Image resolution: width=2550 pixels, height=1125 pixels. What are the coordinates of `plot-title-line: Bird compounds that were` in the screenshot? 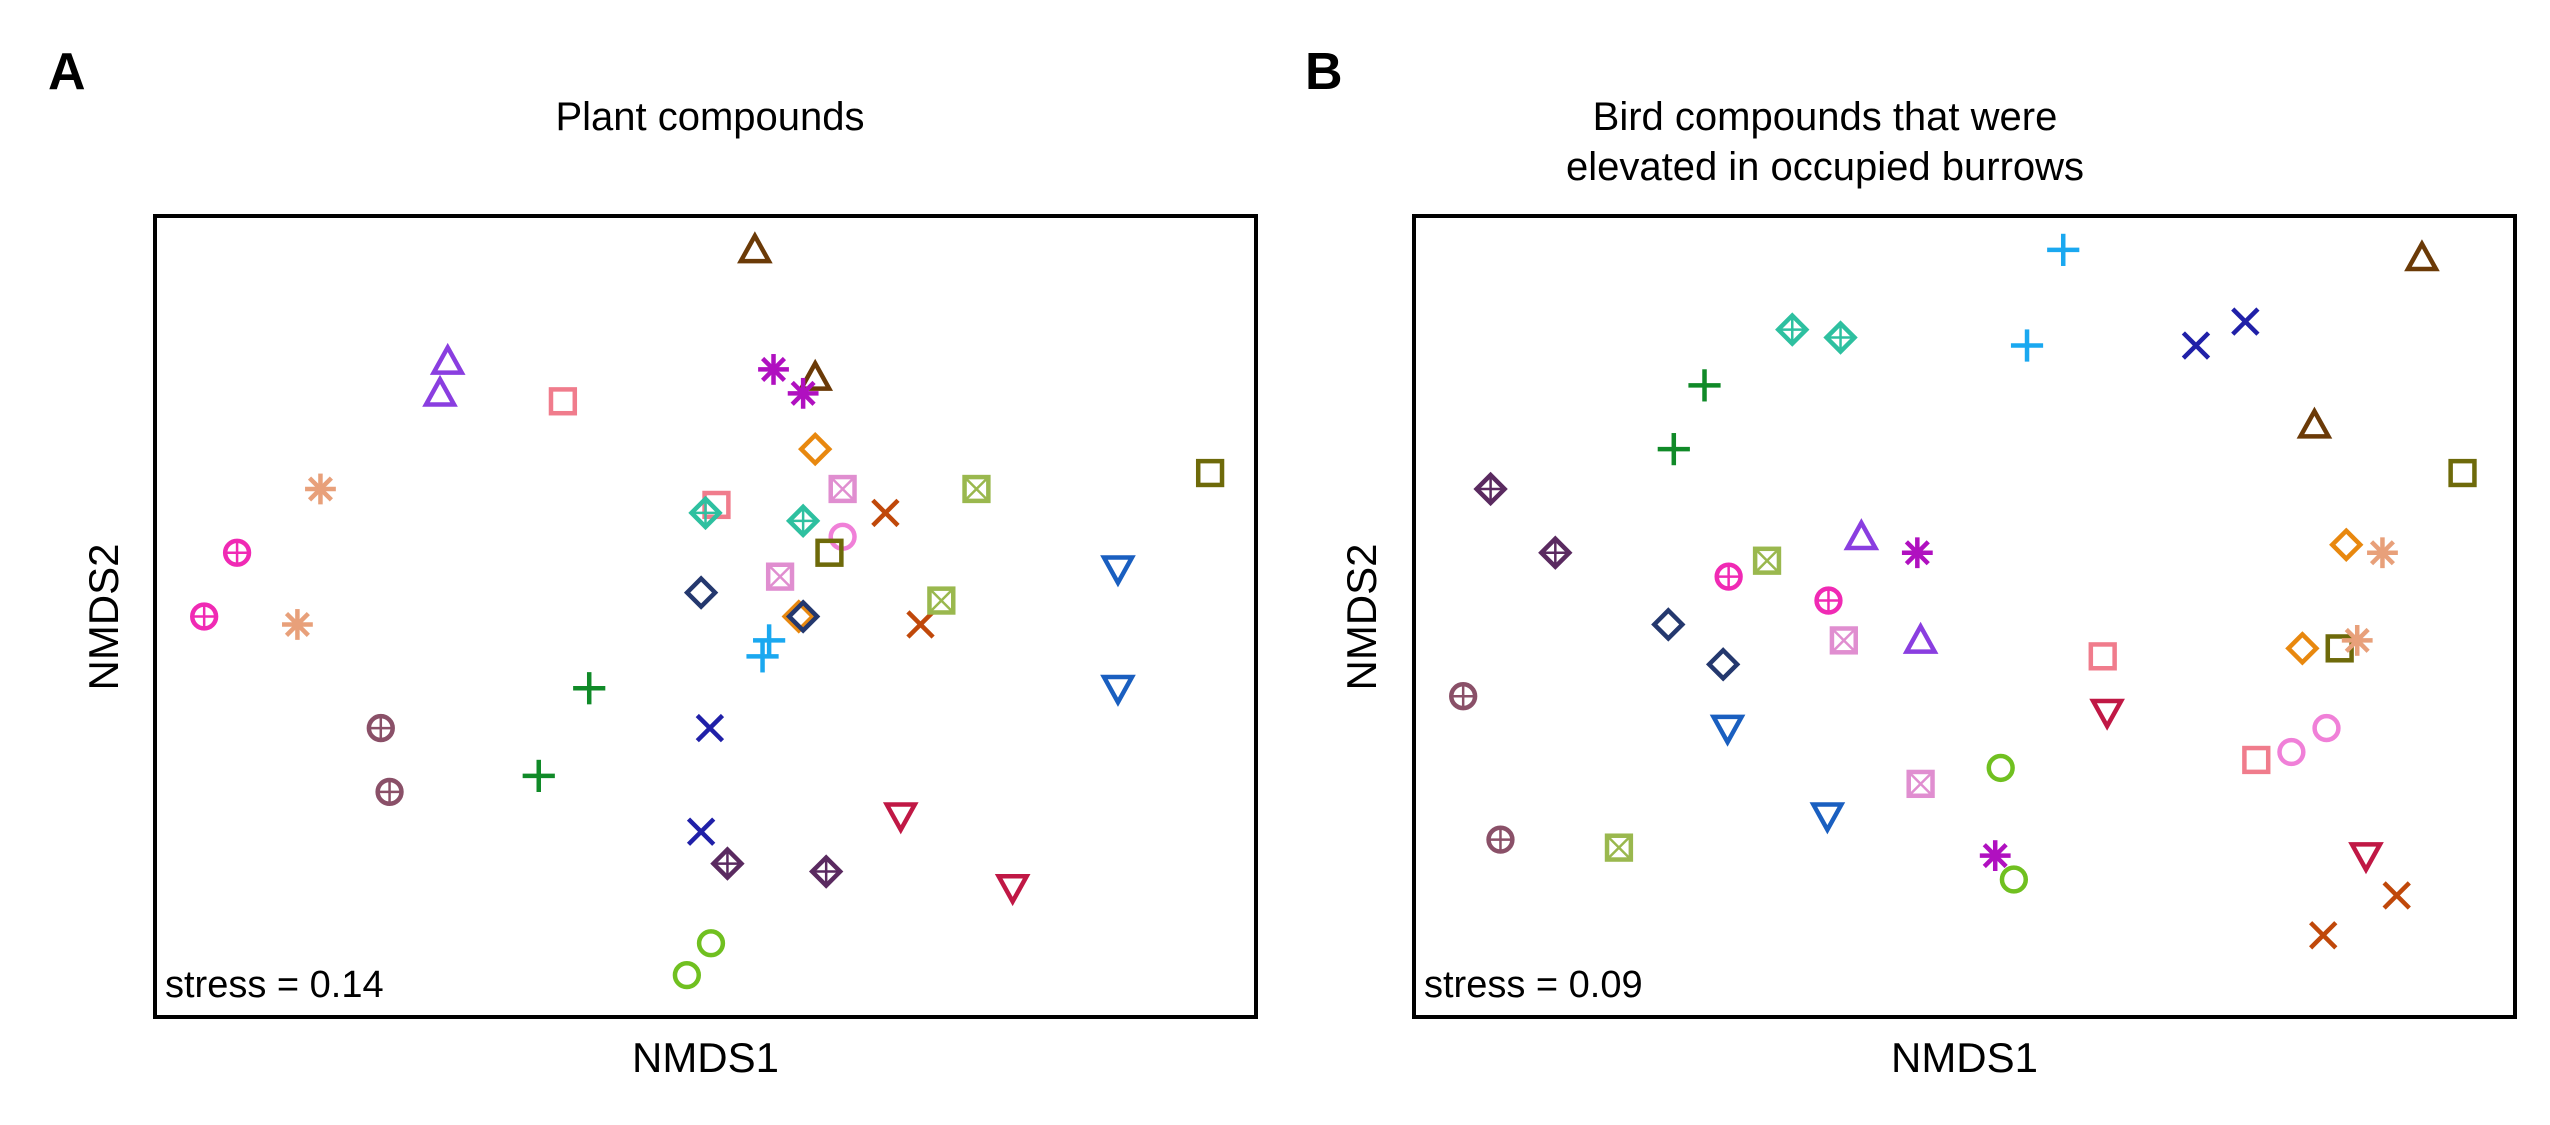 It's located at (1825, 117).